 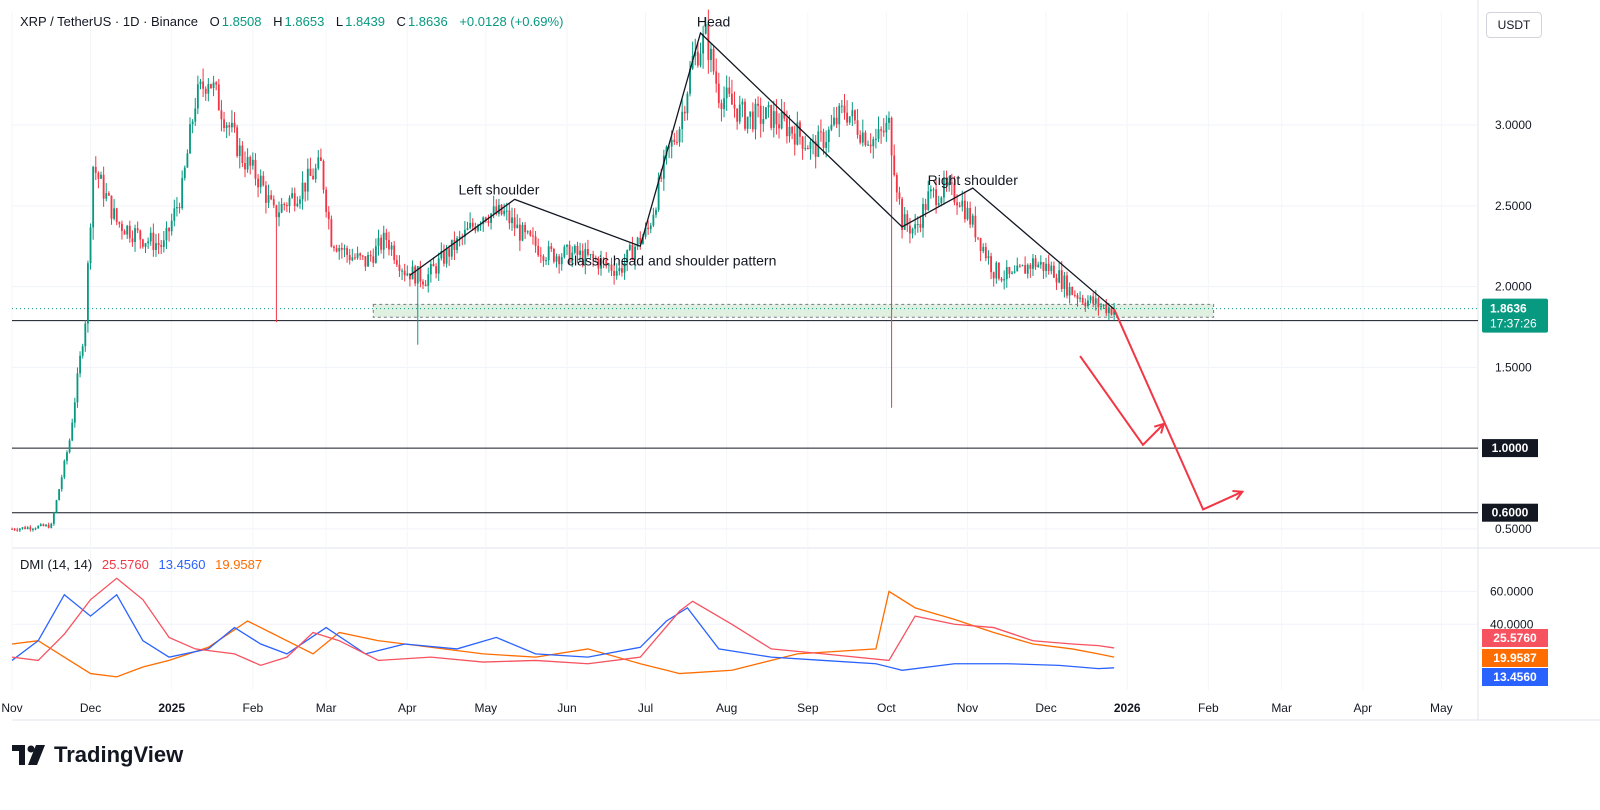 I want to click on time-tick-label: Feb, so click(x=252, y=708).